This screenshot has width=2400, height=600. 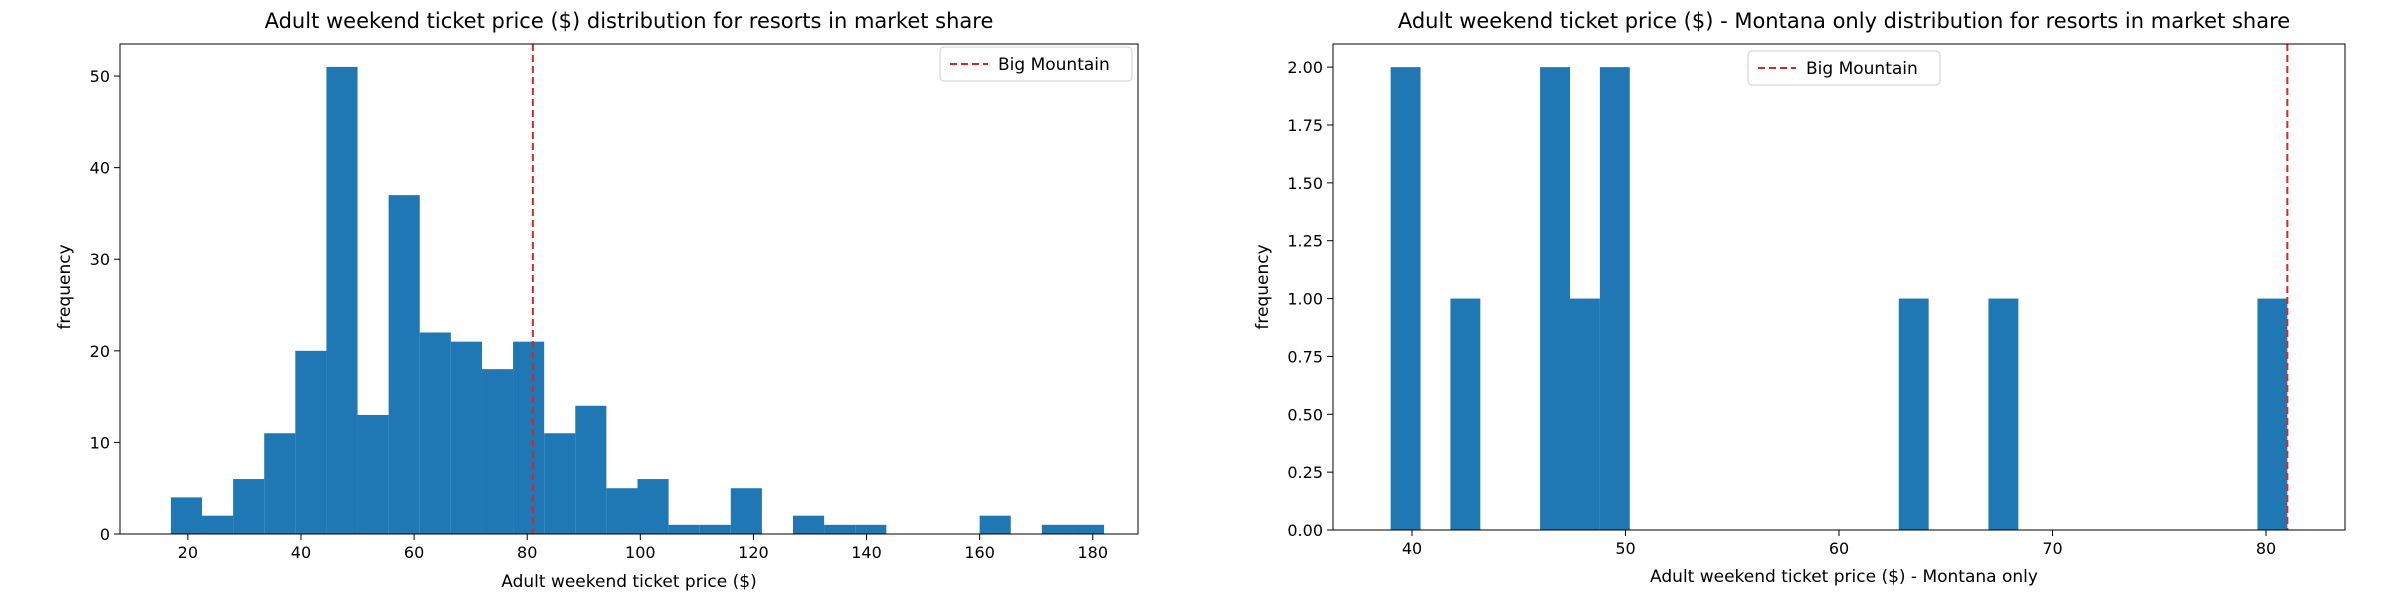 I want to click on y-tick-label: 30, so click(x=100, y=259).